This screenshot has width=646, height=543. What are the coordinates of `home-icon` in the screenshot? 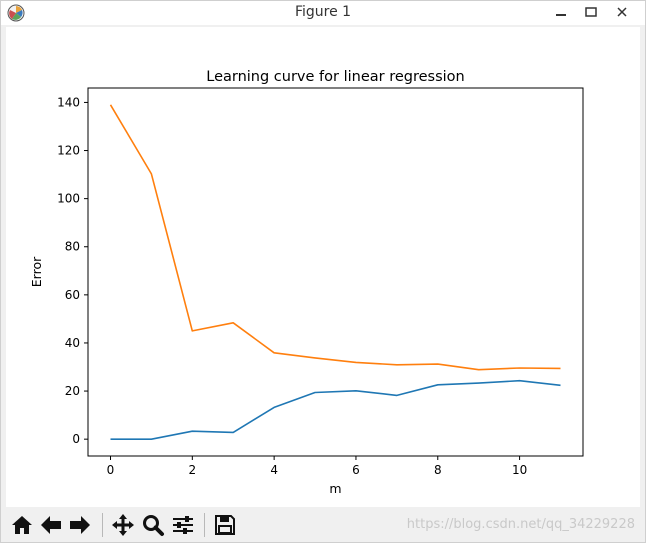 It's located at (22, 525).